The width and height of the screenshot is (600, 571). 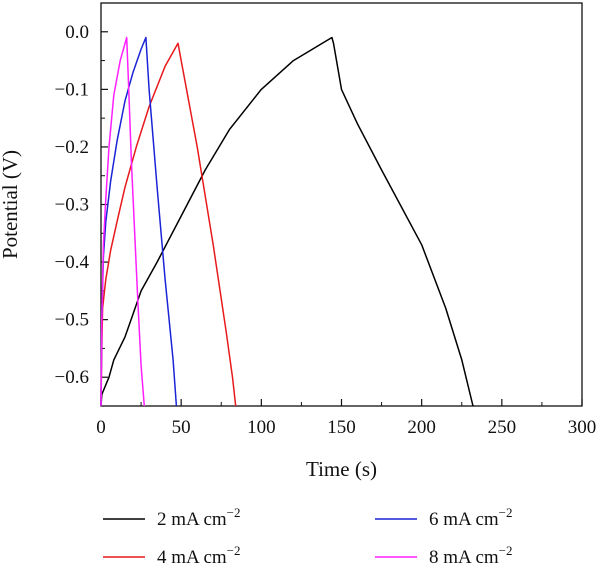 What do you see at coordinates (261, 427) in the screenshot?
I see `x-tick-label: 100` at bounding box center [261, 427].